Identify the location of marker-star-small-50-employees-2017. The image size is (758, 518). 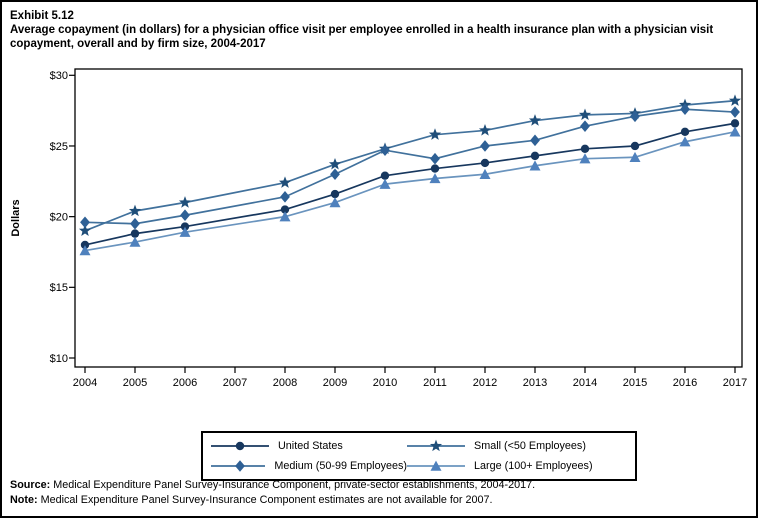
(735, 100).